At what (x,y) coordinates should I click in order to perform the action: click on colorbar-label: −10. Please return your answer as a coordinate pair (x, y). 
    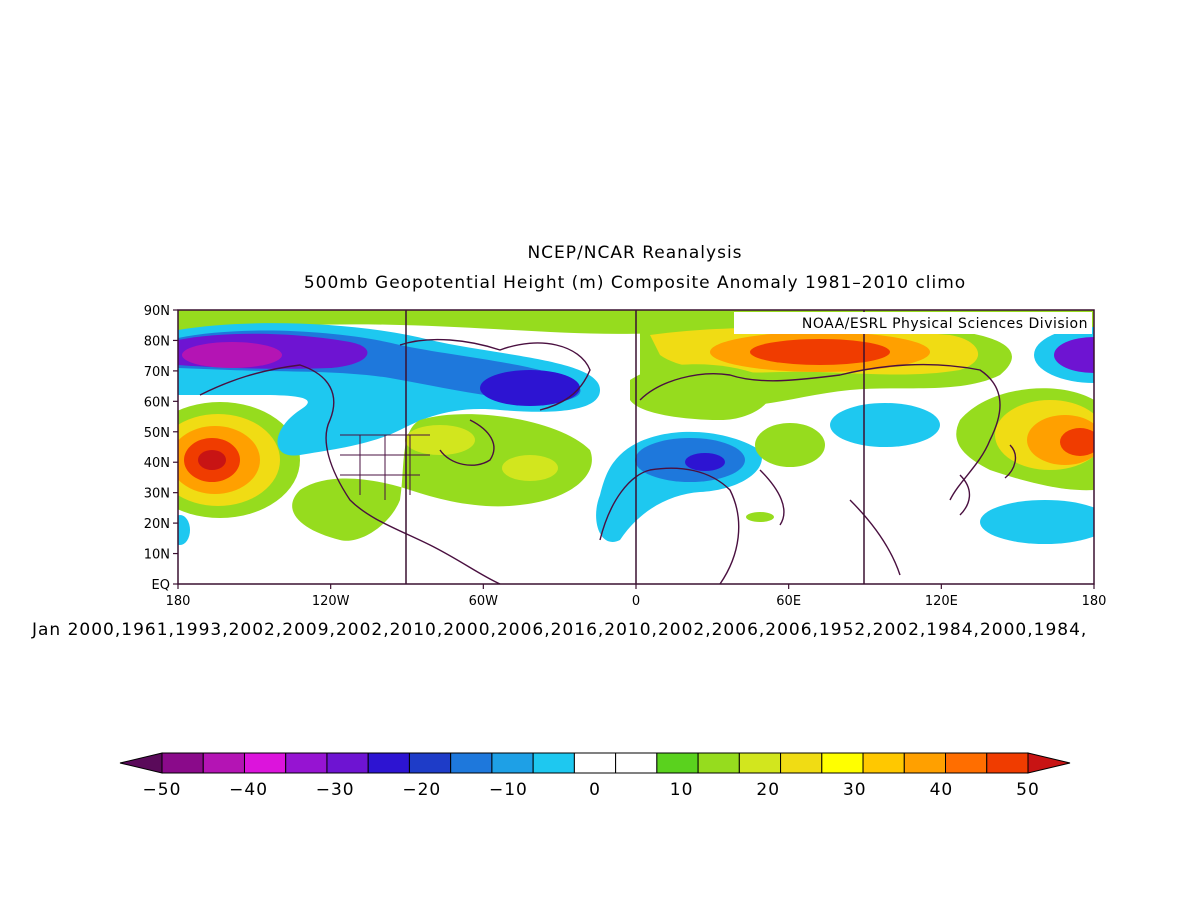
    Looking at the image, I should click on (508, 790).